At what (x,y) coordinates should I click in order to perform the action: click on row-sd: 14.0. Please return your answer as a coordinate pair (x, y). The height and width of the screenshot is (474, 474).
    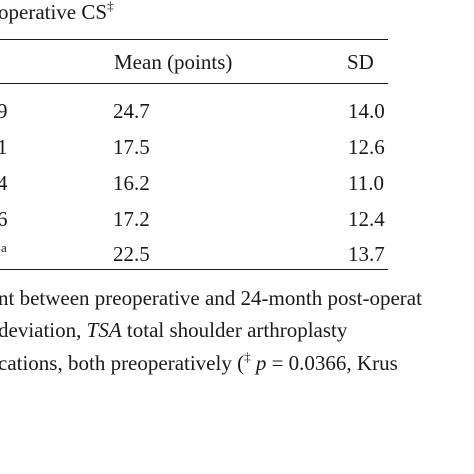
    Looking at the image, I should click on (366, 111).